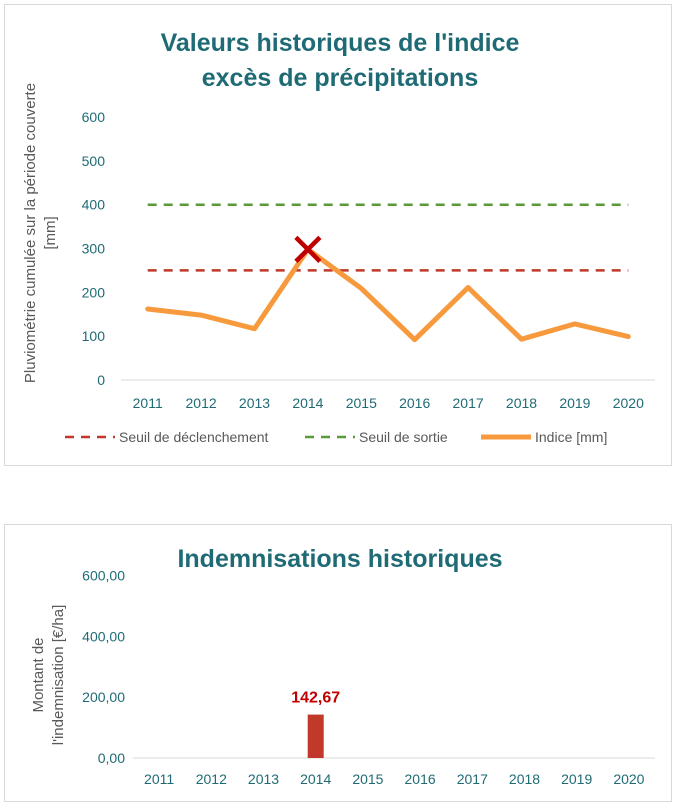 This screenshot has height=808, width=676. Describe the element at coordinates (315, 698) in the screenshot. I see `data-label-2014: 142,67` at that location.